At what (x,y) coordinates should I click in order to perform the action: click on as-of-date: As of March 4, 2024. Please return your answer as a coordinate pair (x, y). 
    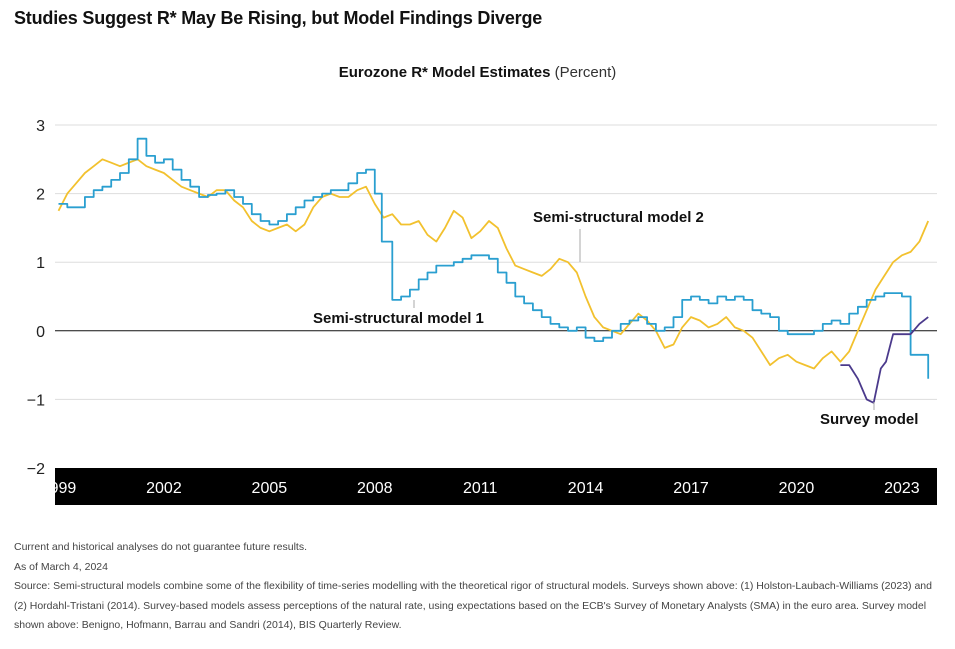
    Looking at the image, I should click on (61, 566).